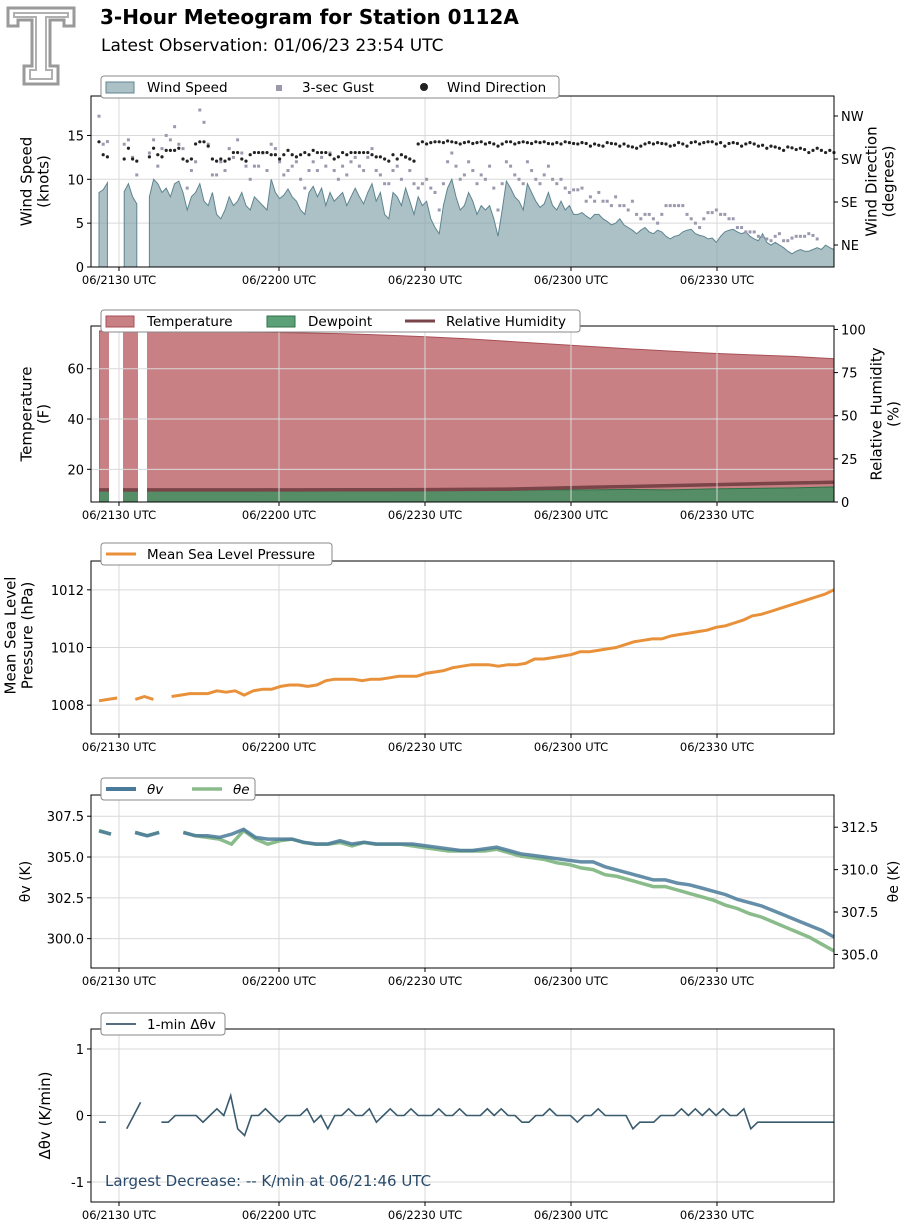 The width and height of the screenshot is (913, 1231). Describe the element at coordinates (425, 280) in the screenshot. I see `wind-xtick-label: 06/2230 UTC` at that location.